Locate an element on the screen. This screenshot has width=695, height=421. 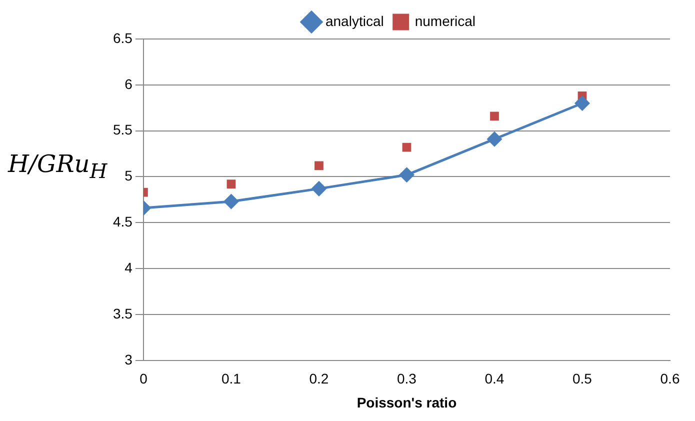
x-tick-label: 0.2 is located at coordinates (319, 378).